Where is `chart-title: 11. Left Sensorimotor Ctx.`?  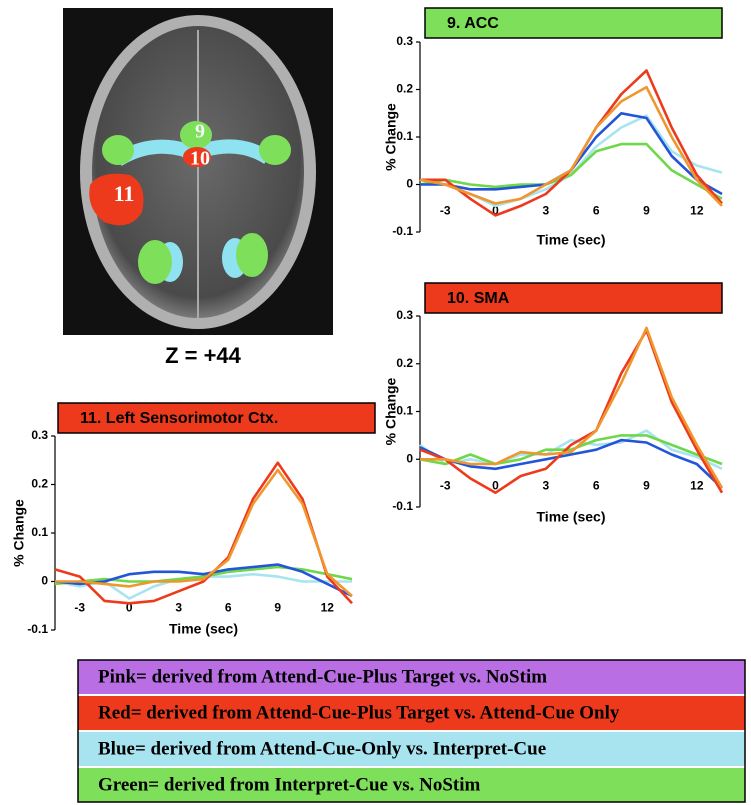 chart-title: 11. Left Sensorimotor Ctx. is located at coordinates (179, 418).